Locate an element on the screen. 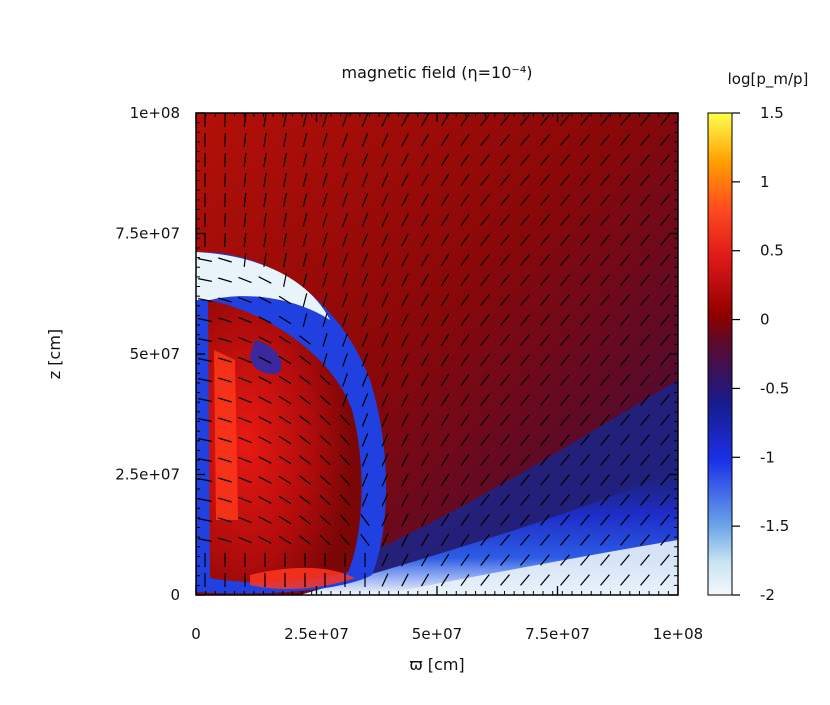  colorbar-tick-label: -2 is located at coordinates (767, 595).